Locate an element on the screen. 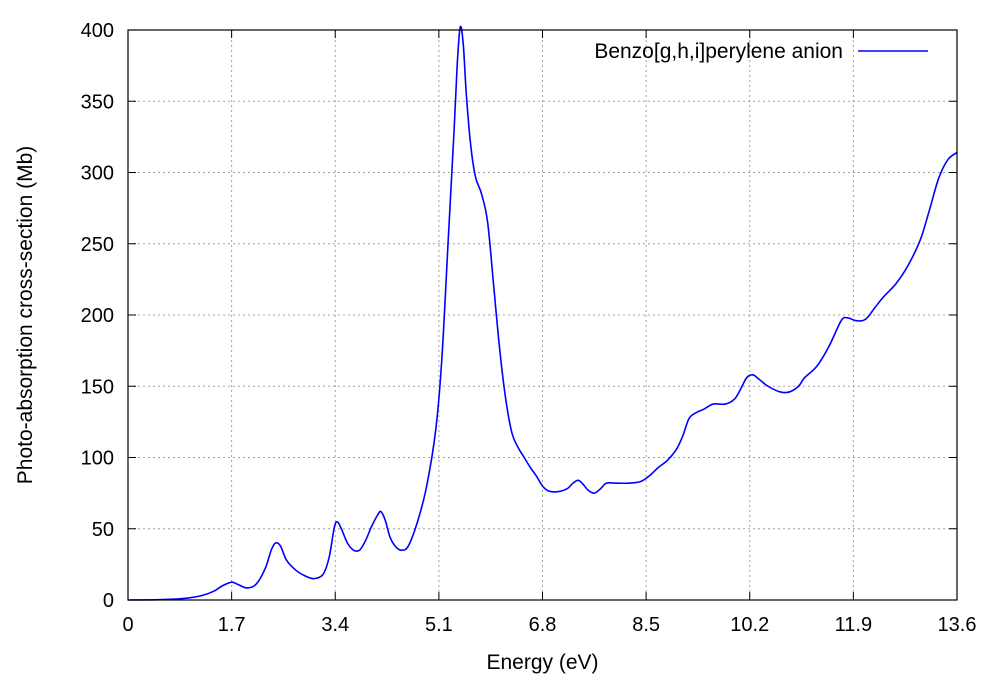 This screenshot has width=1000, height=700. legend: Benzo[g,h,i]perylene anion is located at coordinates (761, 51).